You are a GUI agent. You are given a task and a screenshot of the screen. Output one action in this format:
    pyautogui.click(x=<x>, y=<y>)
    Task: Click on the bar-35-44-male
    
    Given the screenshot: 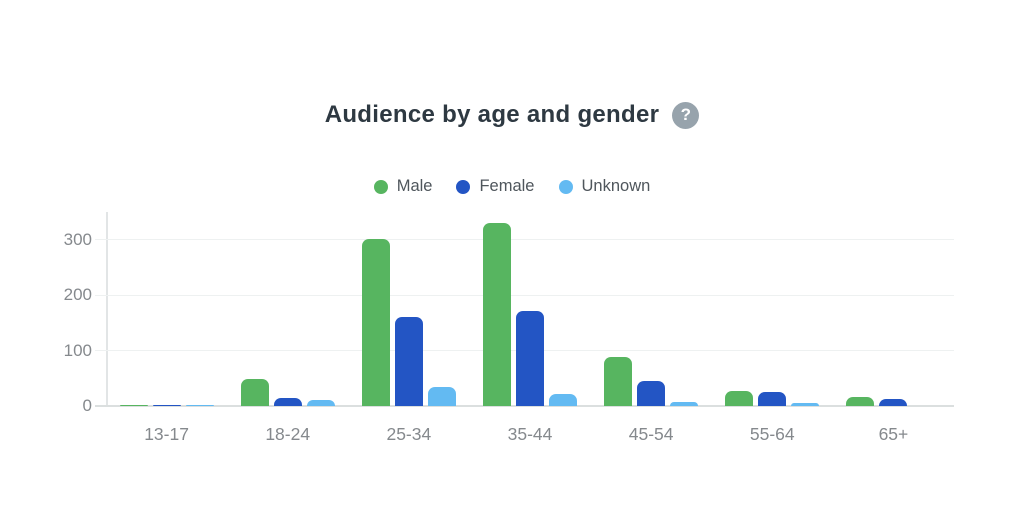 What is the action you would take?
    pyautogui.click(x=497, y=314)
    